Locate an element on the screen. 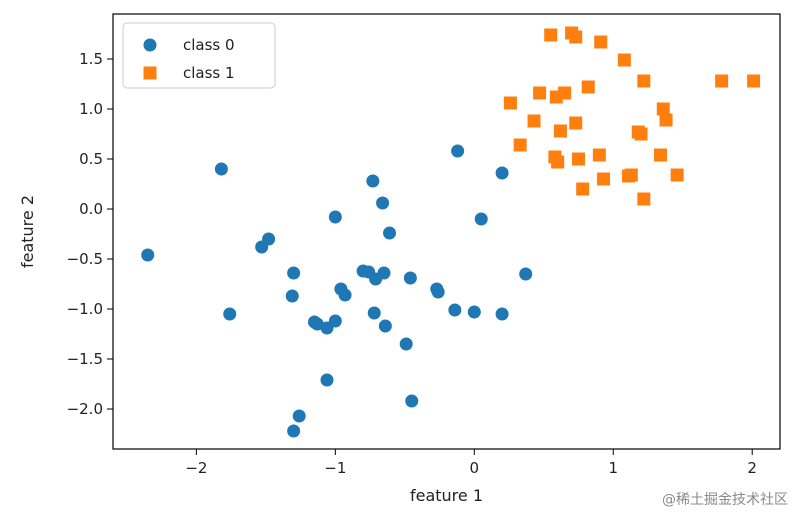  y-tick-label: −1.5 is located at coordinates (85, 359).